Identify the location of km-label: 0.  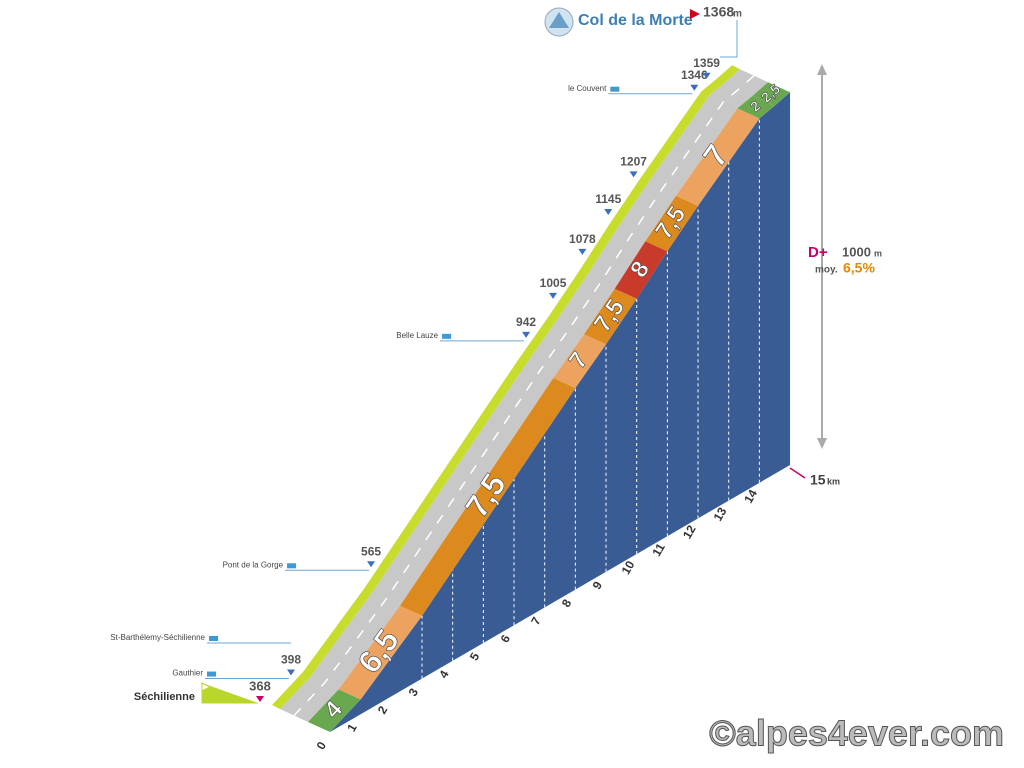
(322, 745).